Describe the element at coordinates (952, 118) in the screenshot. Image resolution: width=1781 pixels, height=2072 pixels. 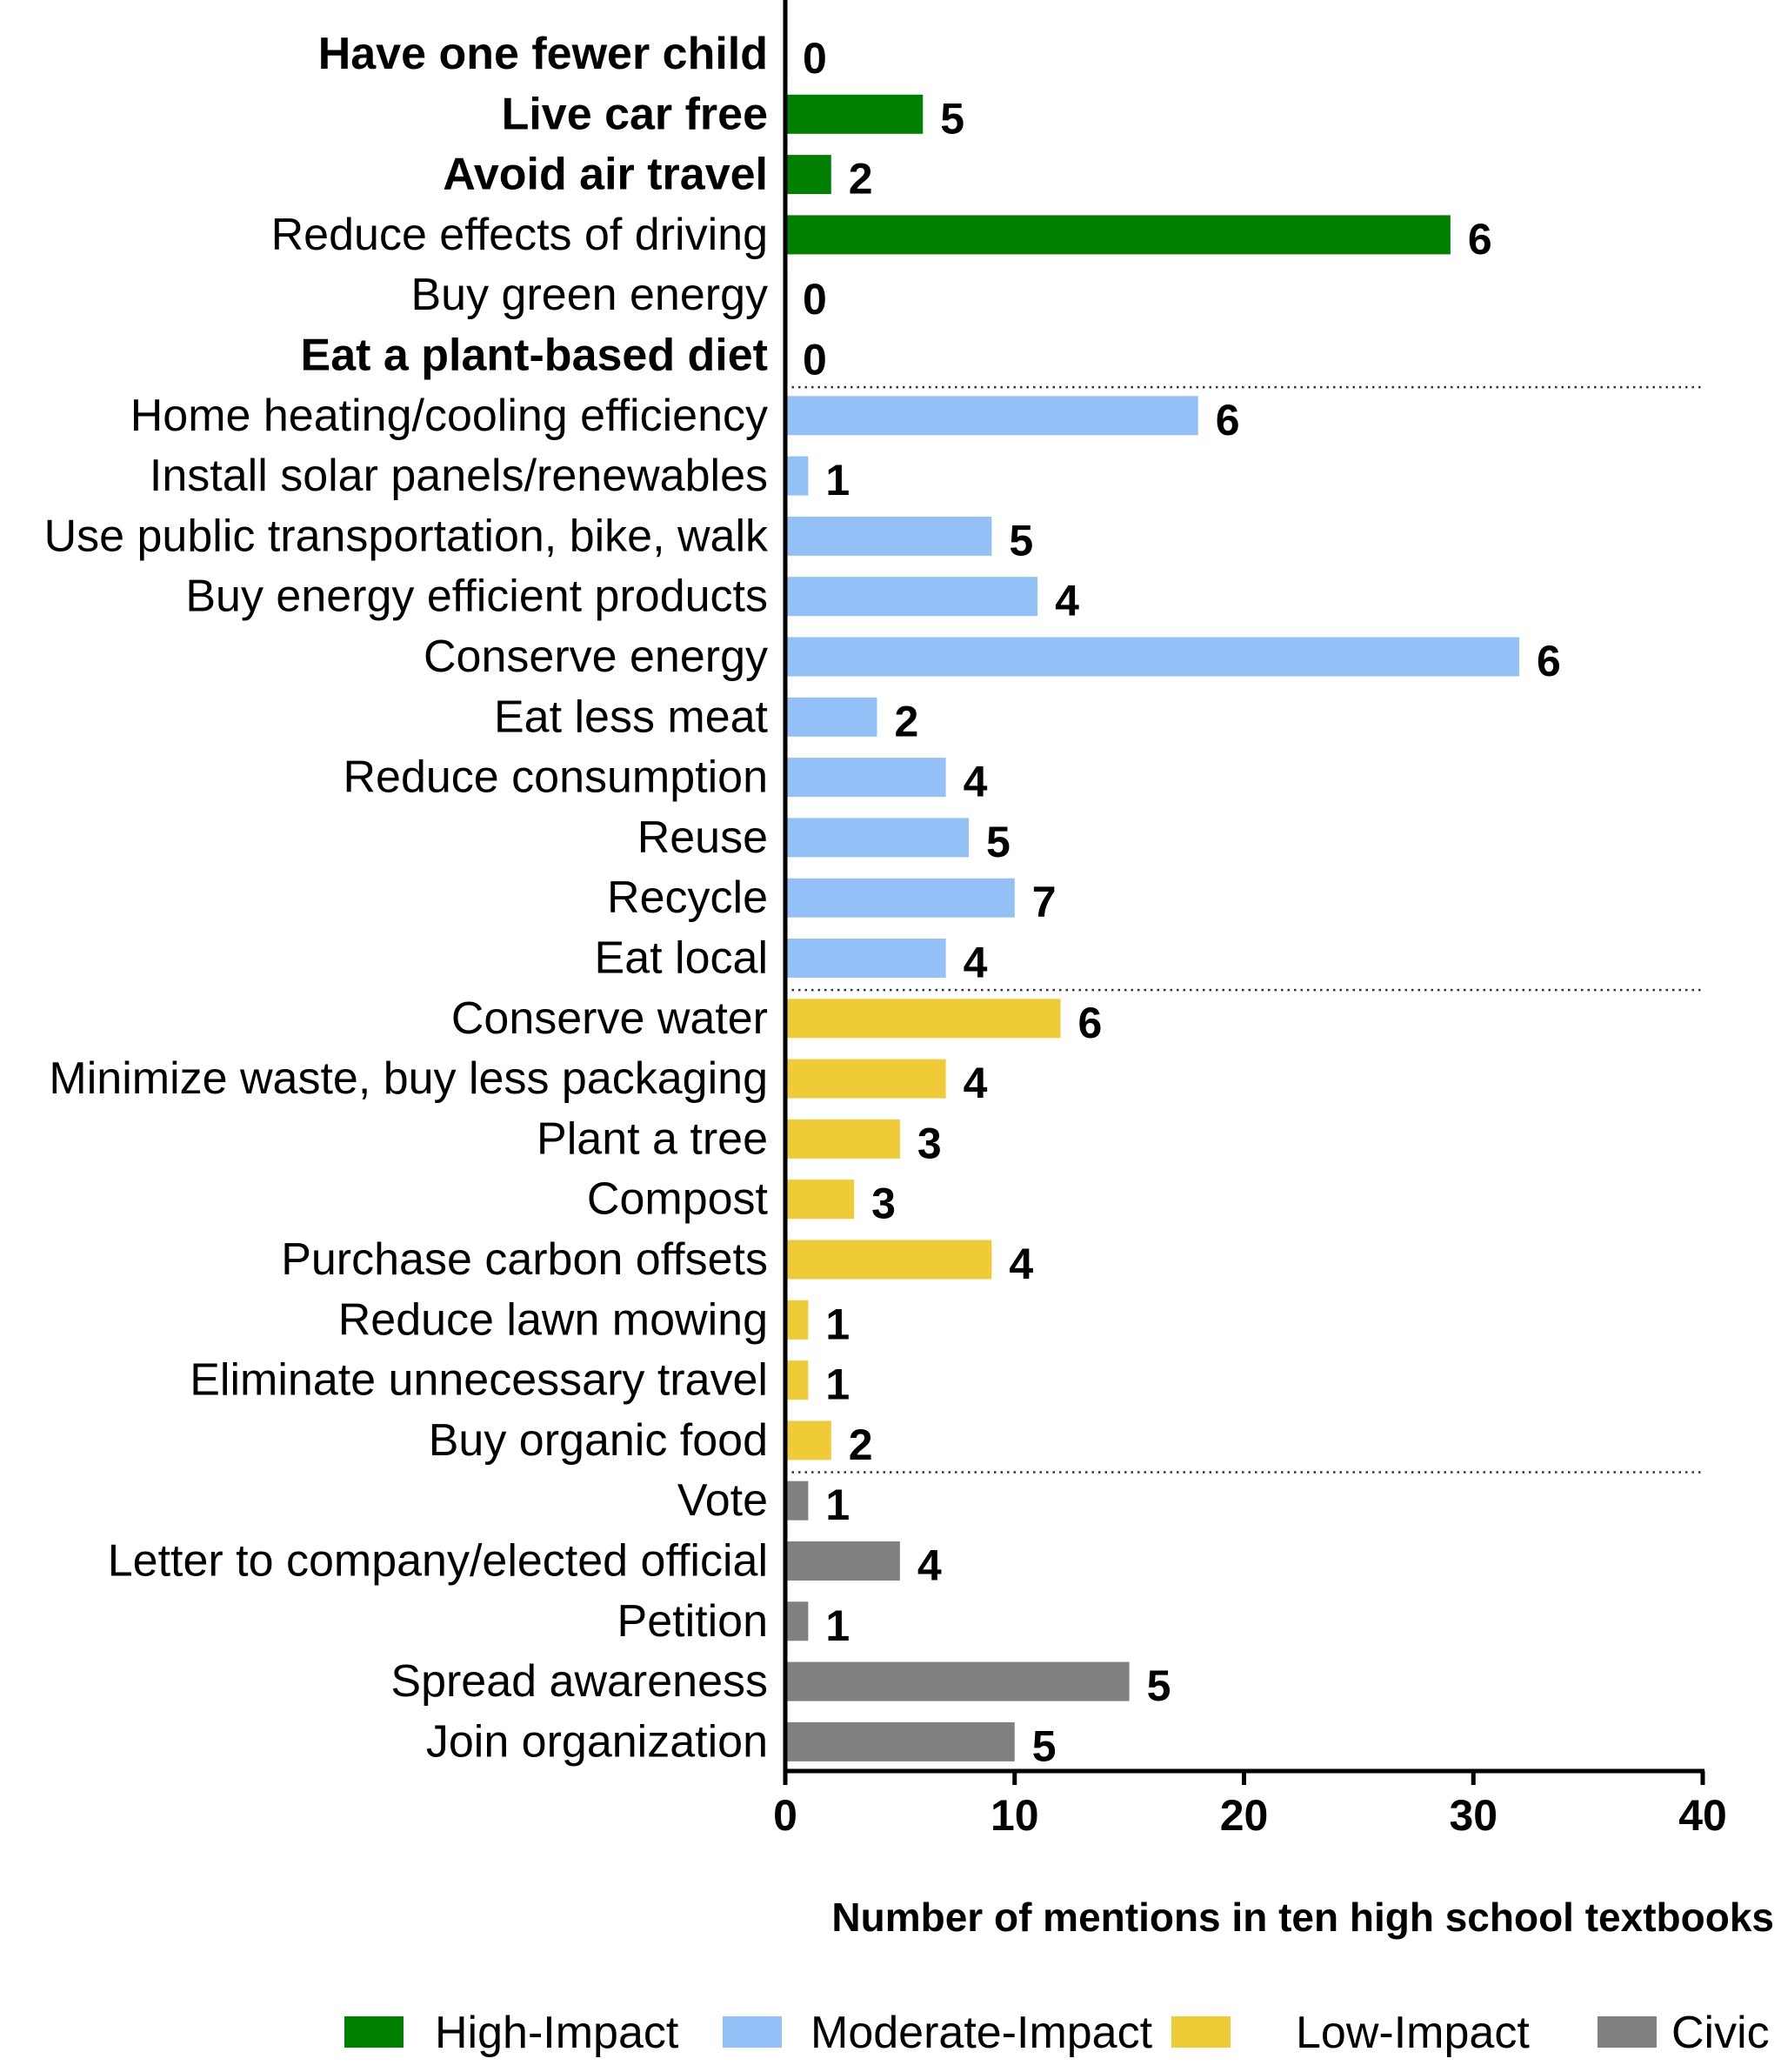
I see `value-label-1: 5` at that location.